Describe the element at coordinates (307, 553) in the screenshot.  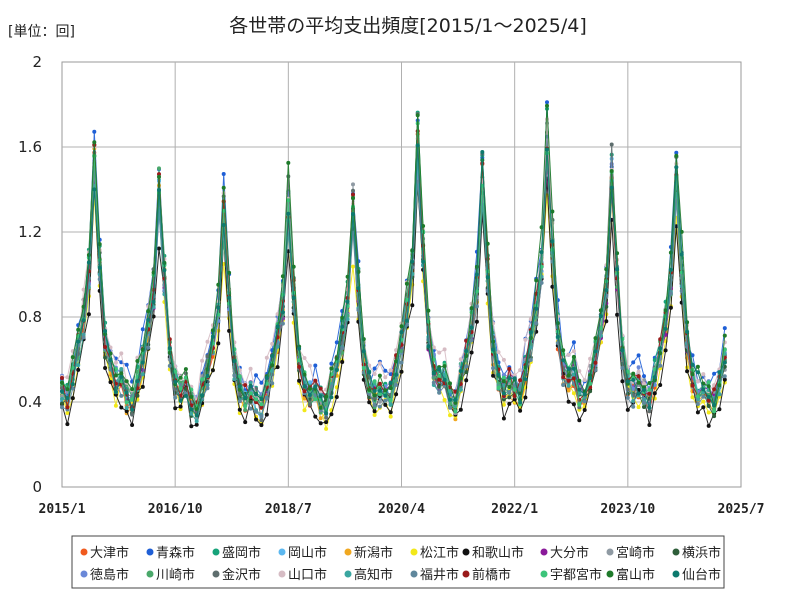
I see `legend-label: 岡山市` at that location.